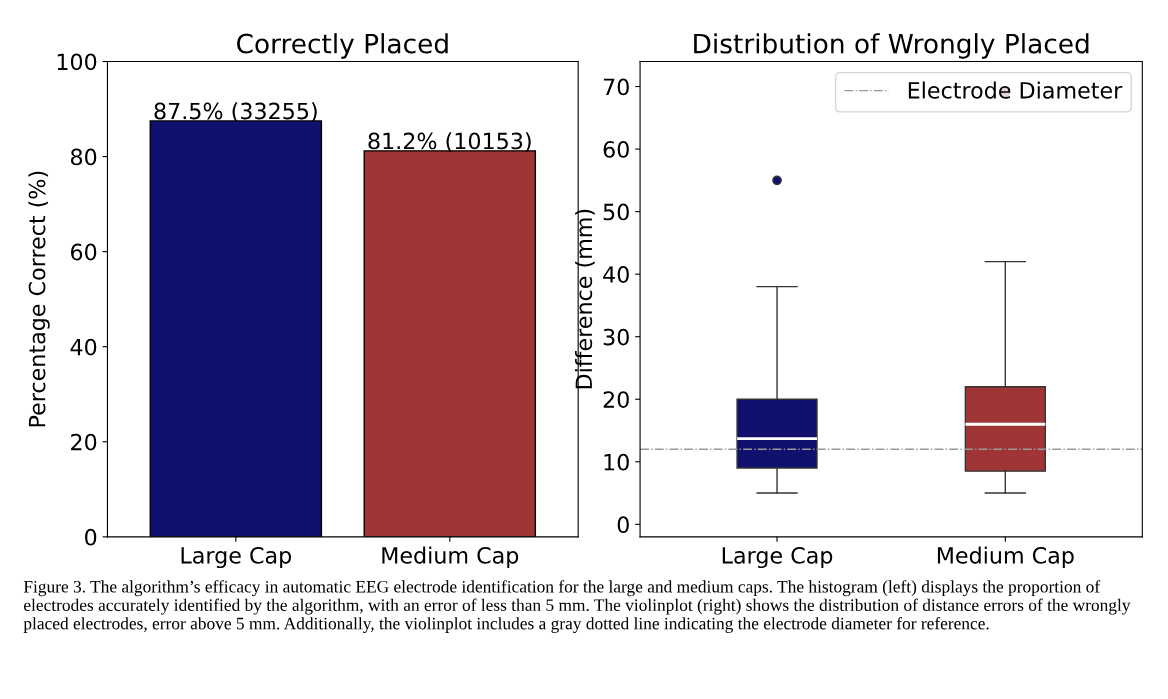 Image resolution: width=1168 pixels, height=699 pixels. What do you see at coordinates (235, 112) in the screenshot?
I see `data-label: 87.5% (33255)` at bounding box center [235, 112].